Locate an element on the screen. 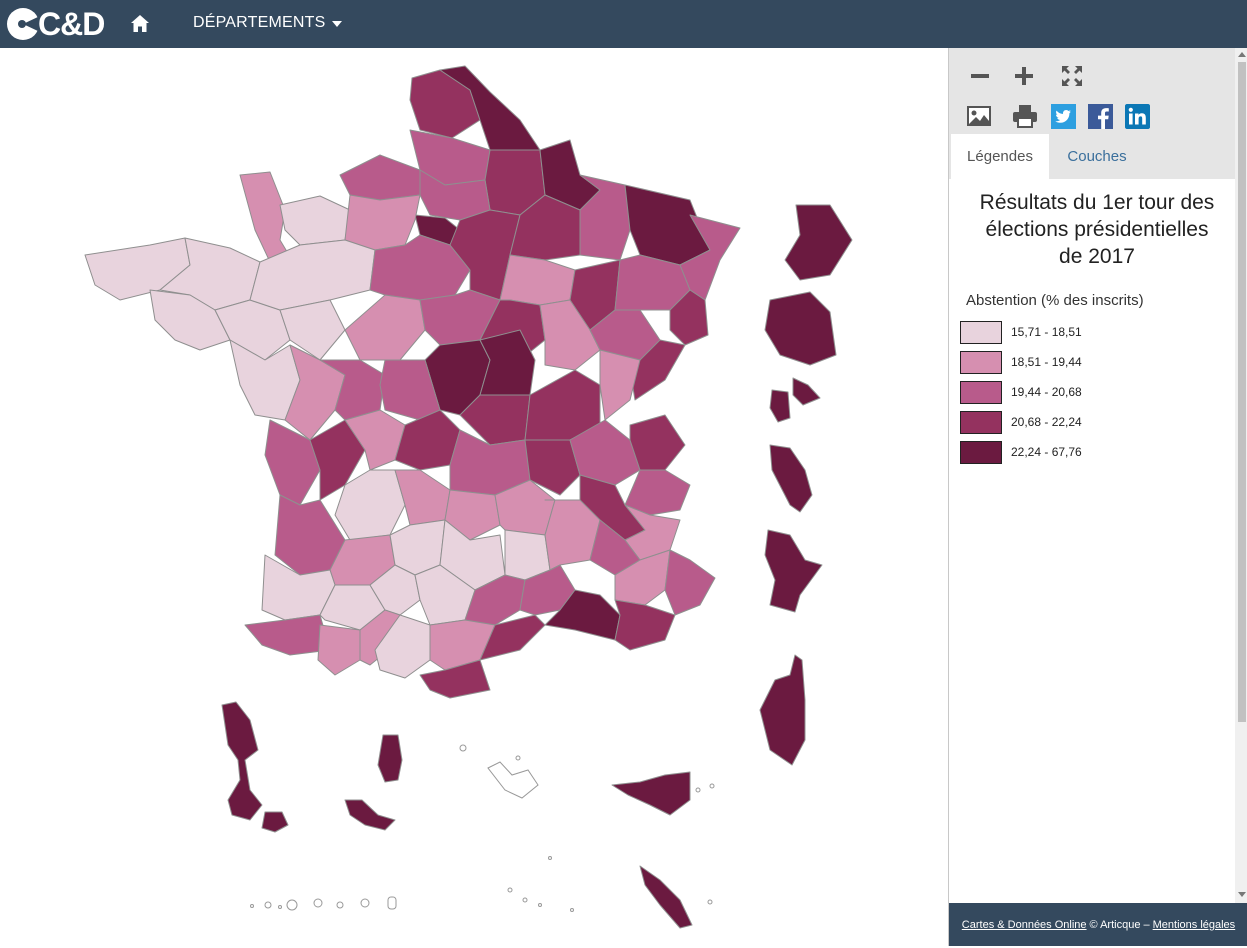  image-export-icon is located at coordinates (979, 116).